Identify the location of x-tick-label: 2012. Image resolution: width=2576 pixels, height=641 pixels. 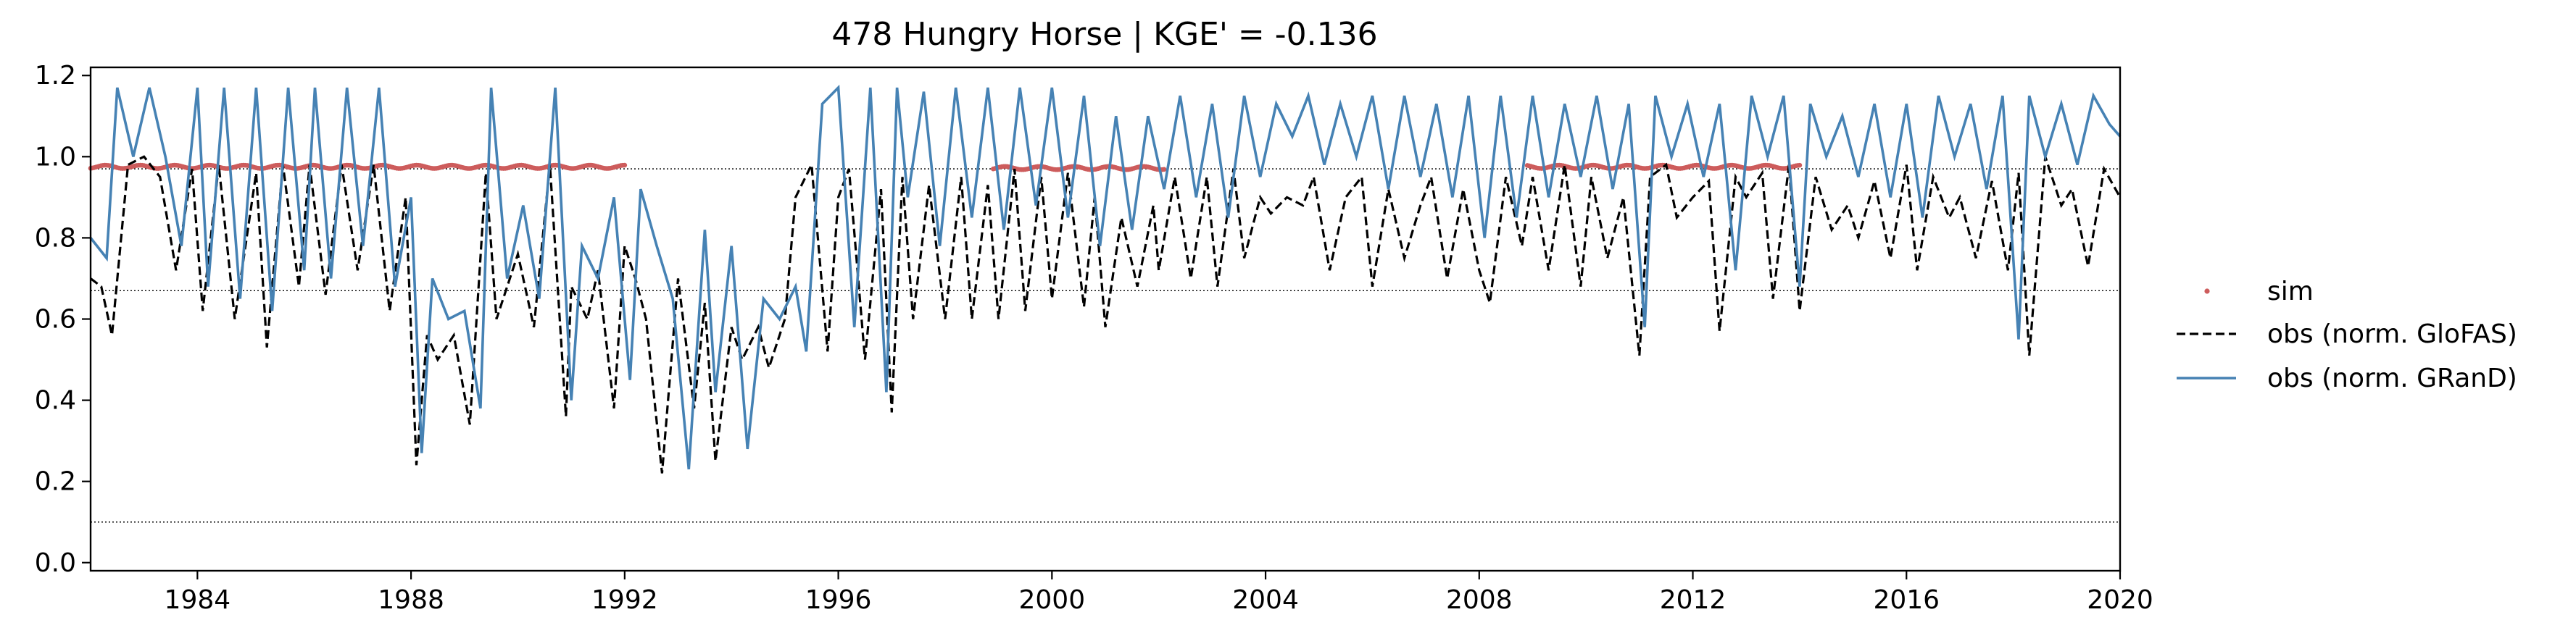
(1693, 600).